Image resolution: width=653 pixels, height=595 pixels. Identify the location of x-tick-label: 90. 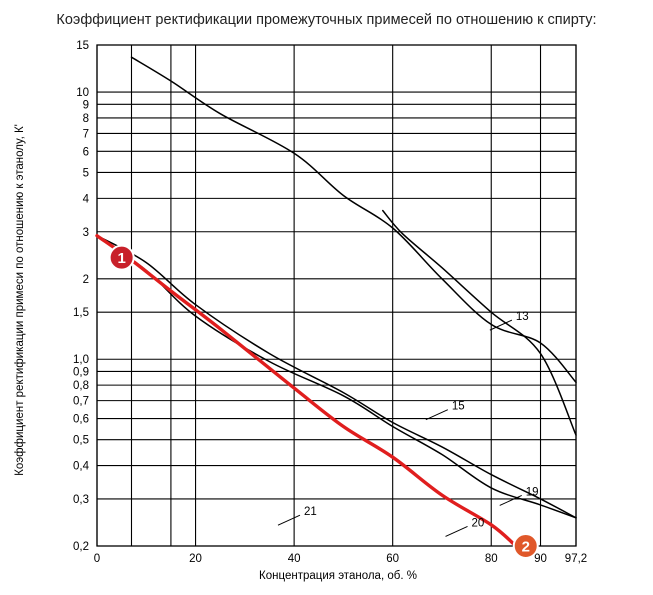
(540, 559).